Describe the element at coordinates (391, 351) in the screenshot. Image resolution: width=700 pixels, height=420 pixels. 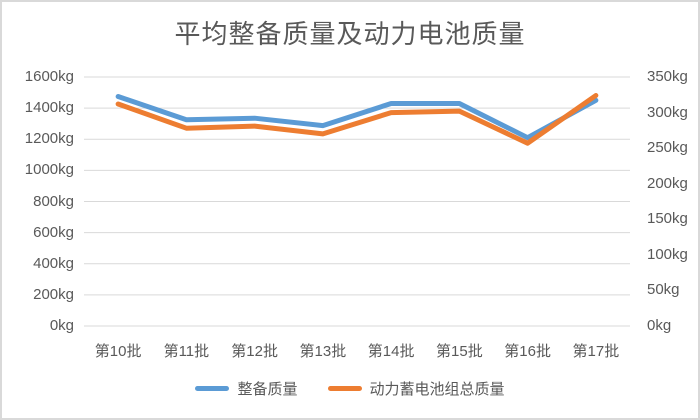
I see `x-axis-category-label: 第14批` at that location.